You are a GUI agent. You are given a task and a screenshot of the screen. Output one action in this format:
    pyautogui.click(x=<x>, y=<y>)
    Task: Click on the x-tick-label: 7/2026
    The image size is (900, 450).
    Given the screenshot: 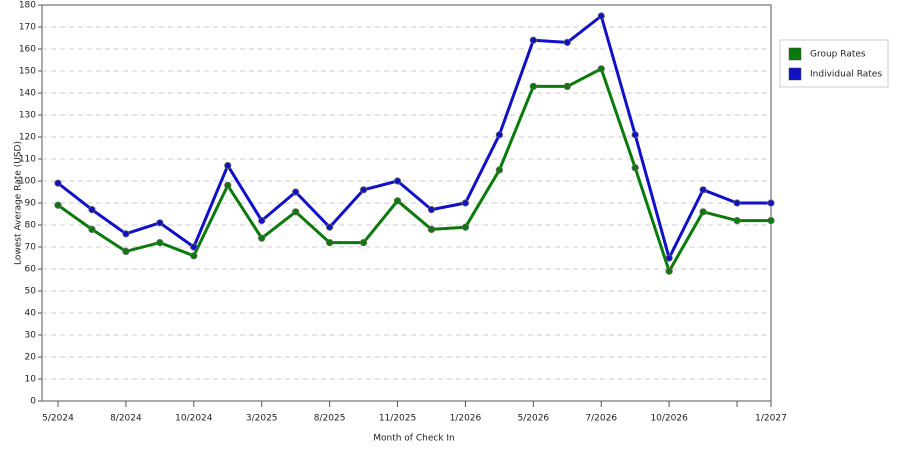 What is the action you would take?
    pyautogui.click(x=601, y=419)
    